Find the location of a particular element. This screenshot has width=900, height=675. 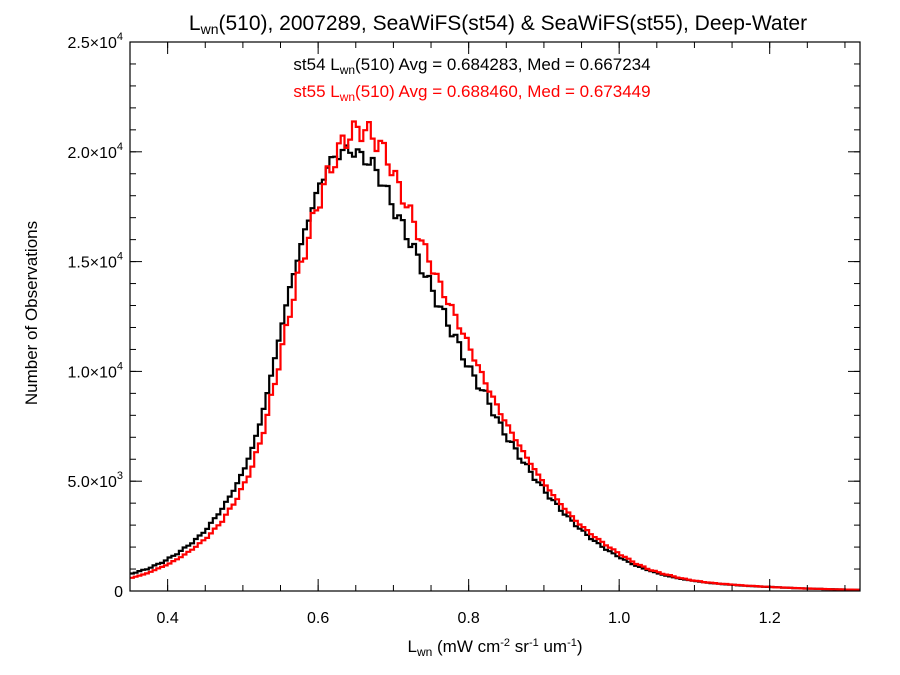

x-tick-label: 0.4 is located at coordinates (168, 618).